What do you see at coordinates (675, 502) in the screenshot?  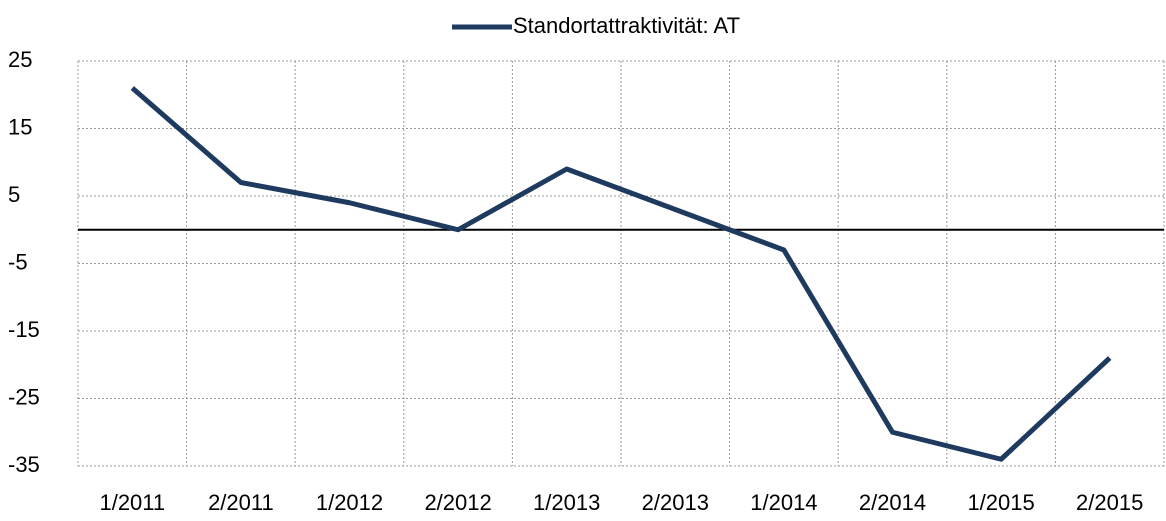 I see `x-tick-label: 2/2013` at bounding box center [675, 502].